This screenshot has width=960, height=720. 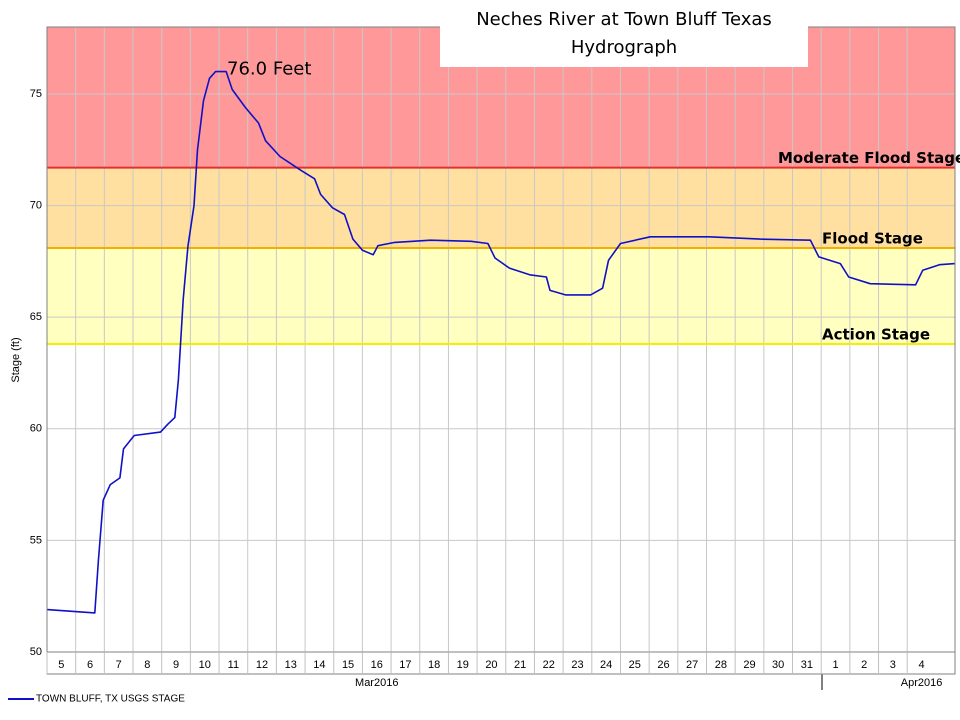 What do you see at coordinates (110, 699) in the screenshot?
I see `legend-label: TOWN BLUFF, TX USGS STAGE` at bounding box center [110, 699].